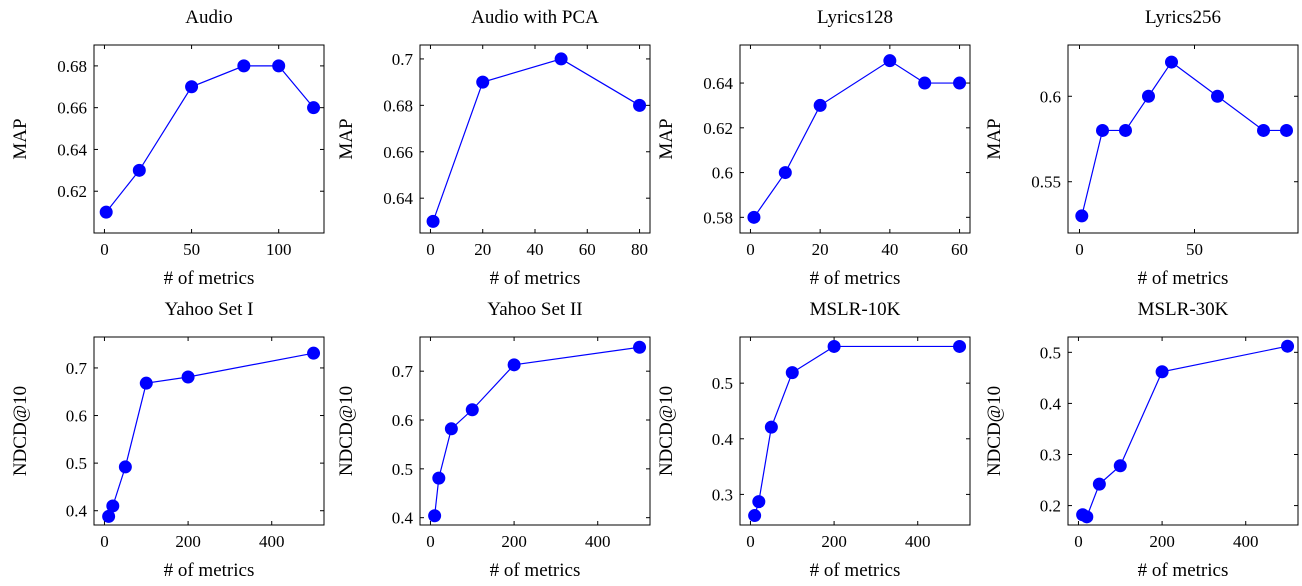  What do you see at coordinates (1046, 182) in the screenshot?
I see `y-tick-label: 0.55` at bounding box center [1046, 182].